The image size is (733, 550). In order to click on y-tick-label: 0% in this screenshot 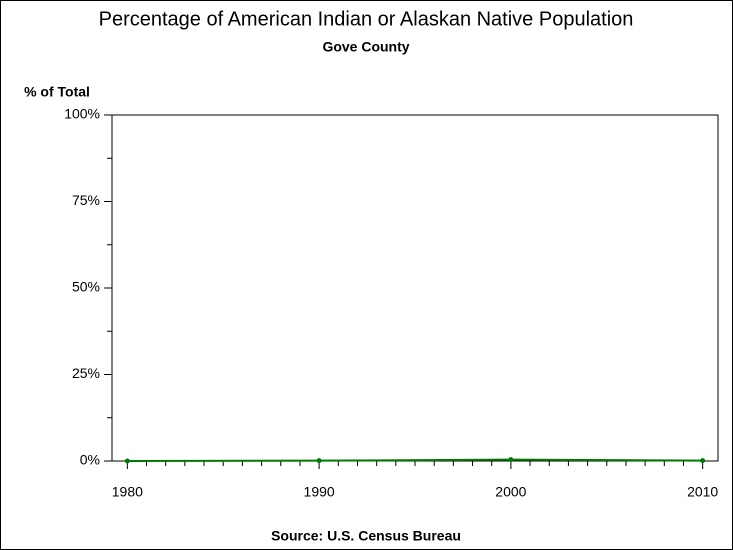, I will do `click(90, 460)`.